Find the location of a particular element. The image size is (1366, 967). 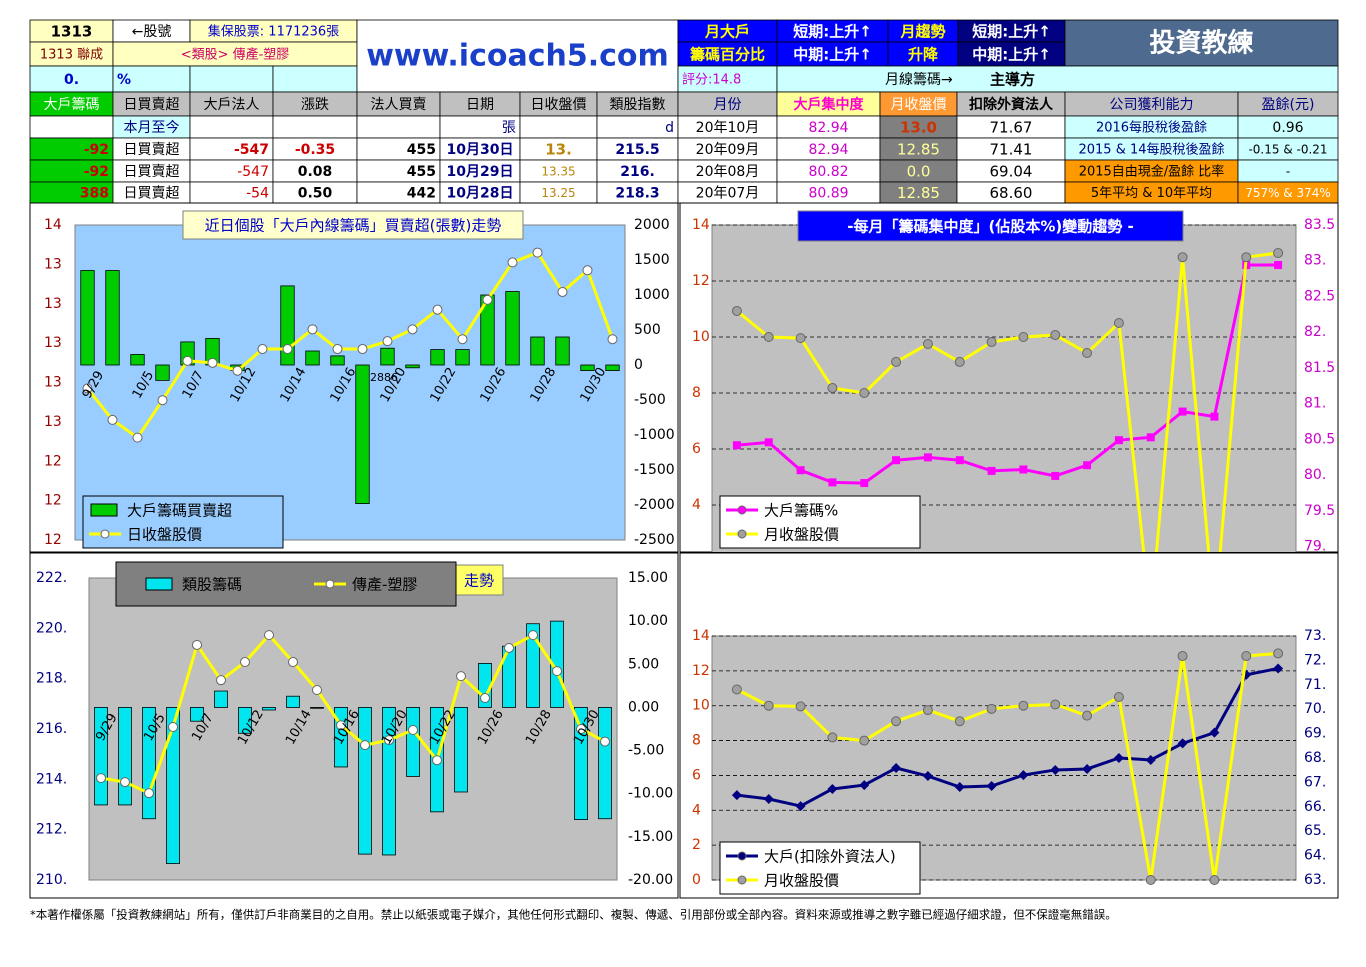

cell-text: - is located at coordinates (1288, 172).